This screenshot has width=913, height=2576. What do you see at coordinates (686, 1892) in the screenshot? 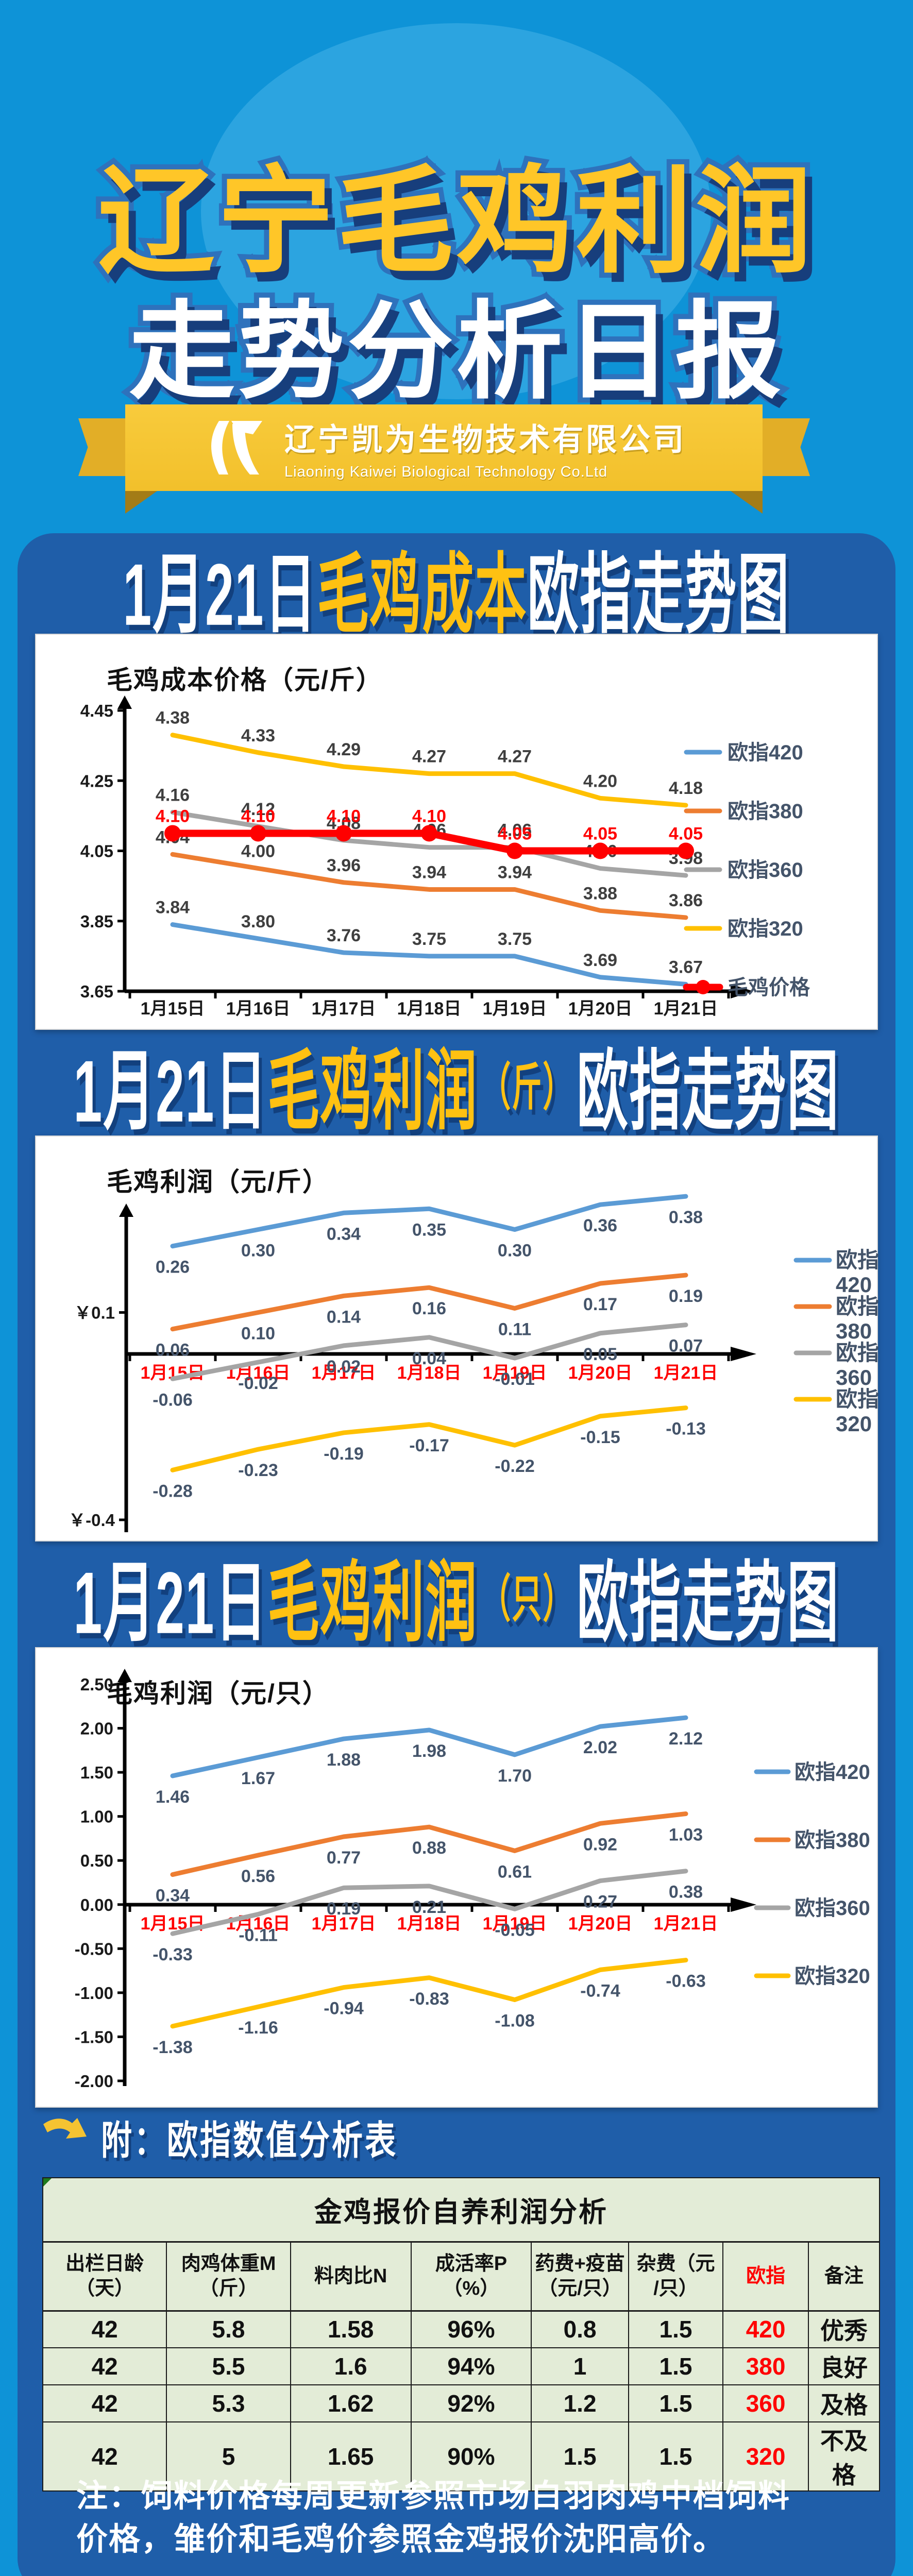
I see `data-label: 0.38` at bounding box center [686, 1892].